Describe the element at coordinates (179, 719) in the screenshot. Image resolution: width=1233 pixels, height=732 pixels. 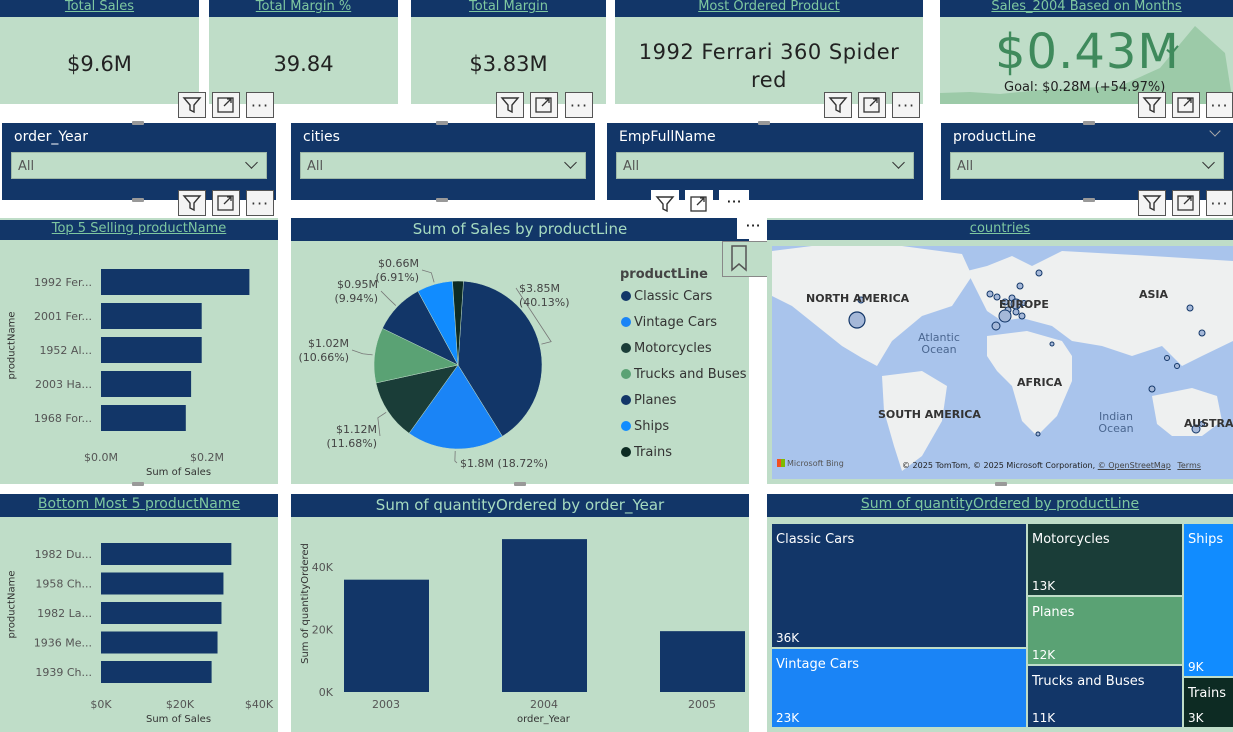
I see `x-axis-label: Sum of Sales` at that location.